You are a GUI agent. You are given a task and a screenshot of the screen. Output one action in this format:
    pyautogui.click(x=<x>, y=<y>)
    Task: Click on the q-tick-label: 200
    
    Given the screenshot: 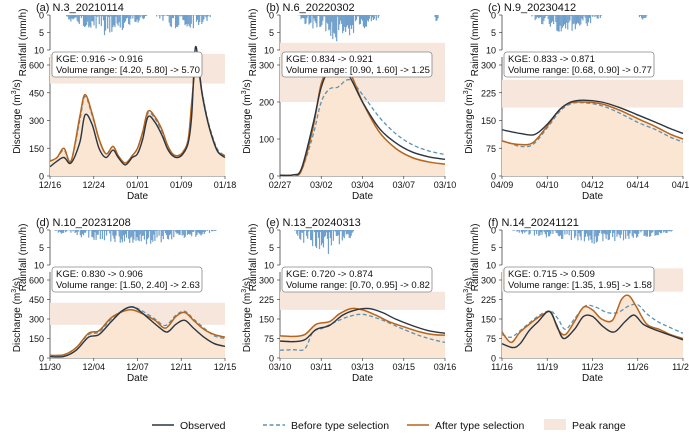 What is the action you would take?
    pyautogui.click(x=266, y=103)
    